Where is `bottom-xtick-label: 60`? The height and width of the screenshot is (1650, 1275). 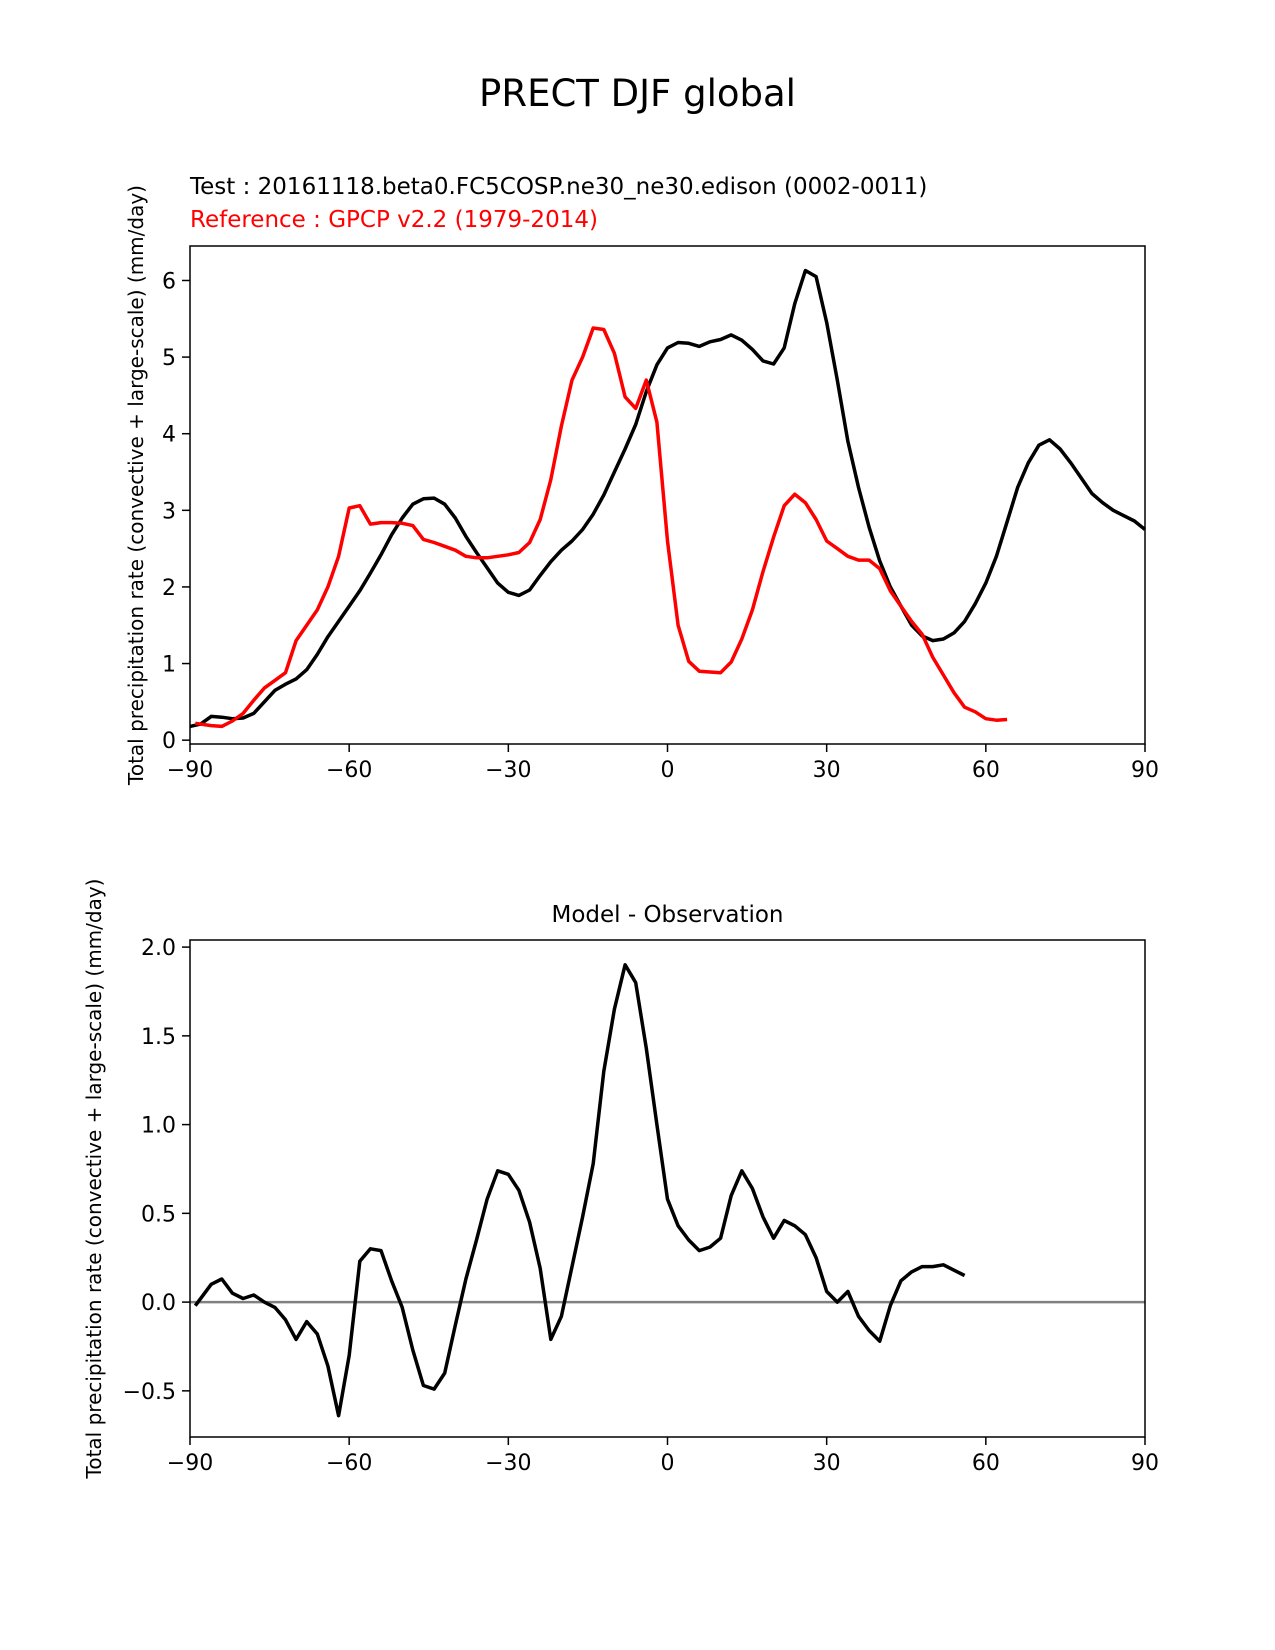 bottom-xtick-label: 60 is located at coordinates (986, 1463).